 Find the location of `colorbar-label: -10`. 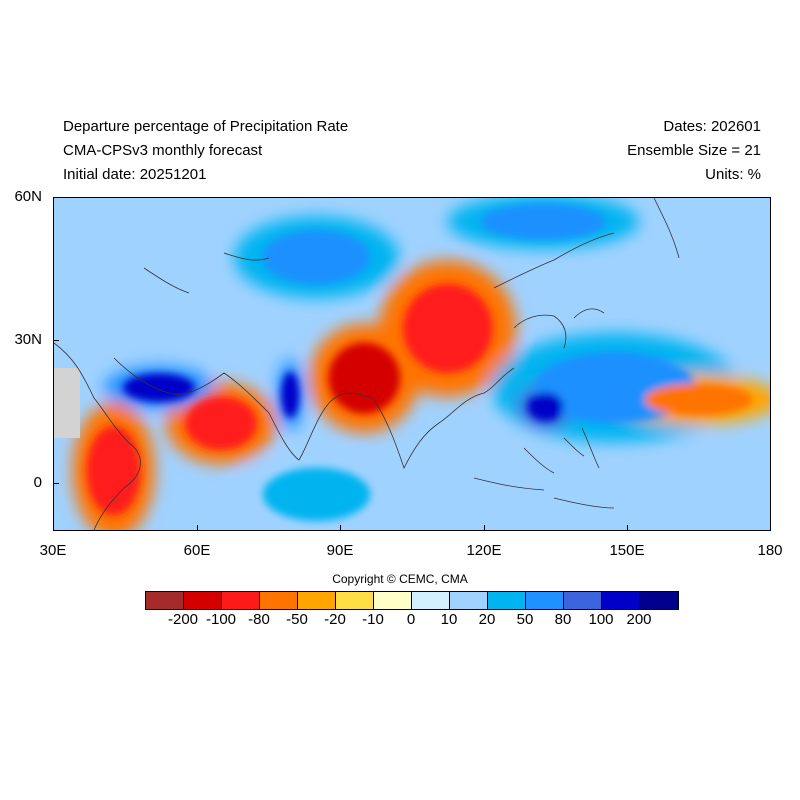

colorbar-label: -10 is located at coordinates (373, 619).